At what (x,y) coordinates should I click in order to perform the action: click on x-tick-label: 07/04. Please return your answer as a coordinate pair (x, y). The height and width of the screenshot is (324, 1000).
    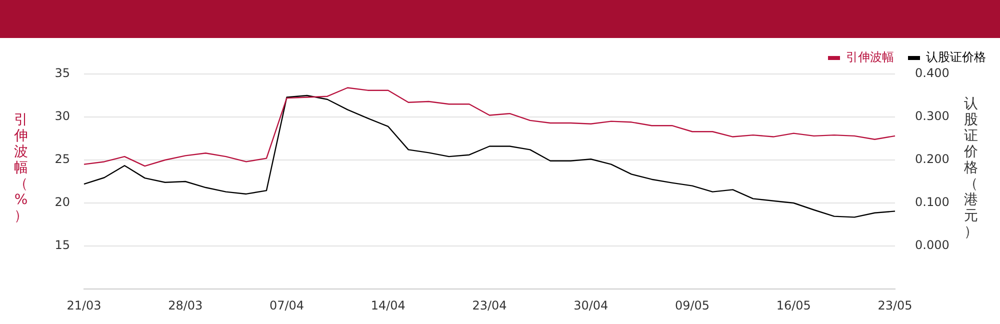
    Looking at the image, I should click on (286, 305).